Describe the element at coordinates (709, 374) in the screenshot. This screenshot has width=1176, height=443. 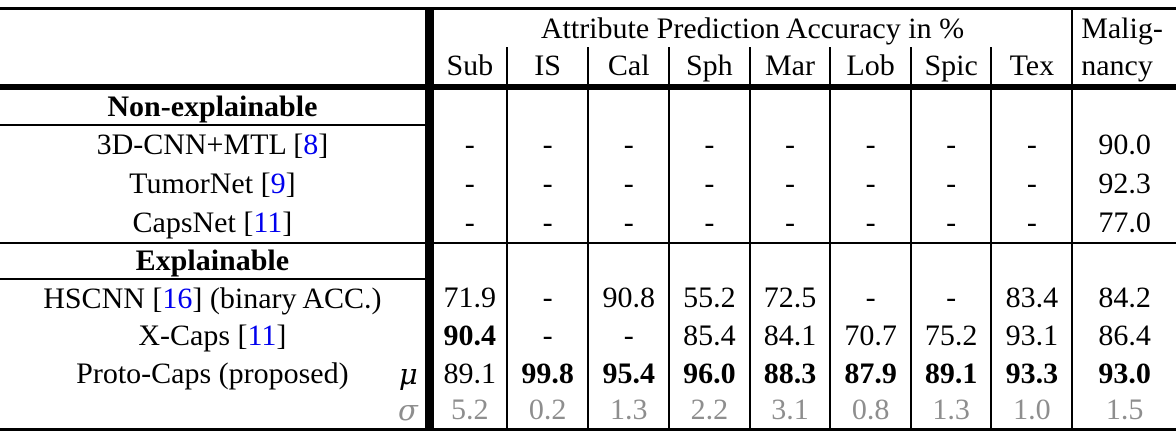
I see `cell-sph: 96.0` at that location.